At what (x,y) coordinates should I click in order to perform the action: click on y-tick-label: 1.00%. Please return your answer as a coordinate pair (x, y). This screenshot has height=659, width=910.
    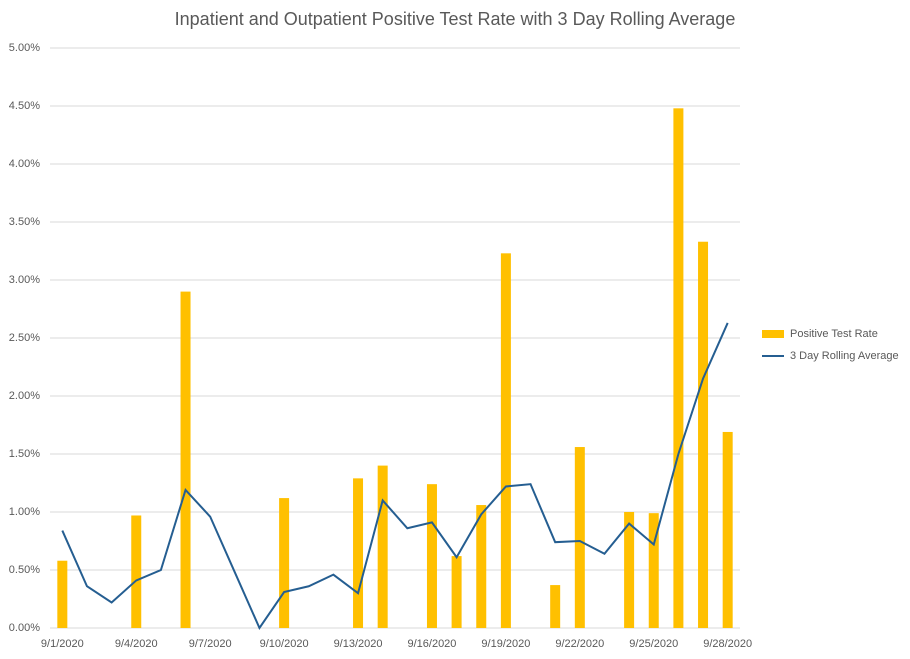
    Looking at the image, I should click on (24, 512).